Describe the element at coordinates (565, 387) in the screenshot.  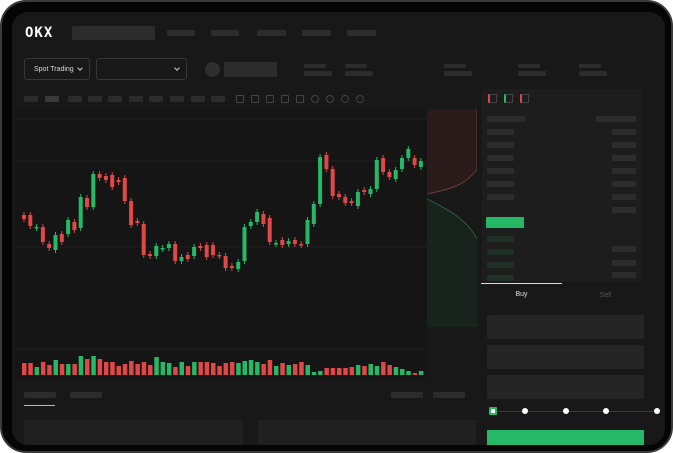
I see `total-input` at that location.